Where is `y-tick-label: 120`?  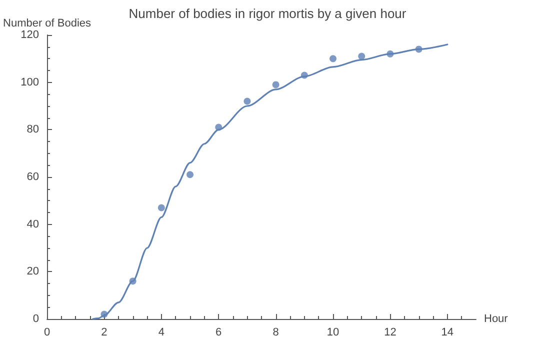 y-tick-label: 120 is located at coordinates (30, 35).